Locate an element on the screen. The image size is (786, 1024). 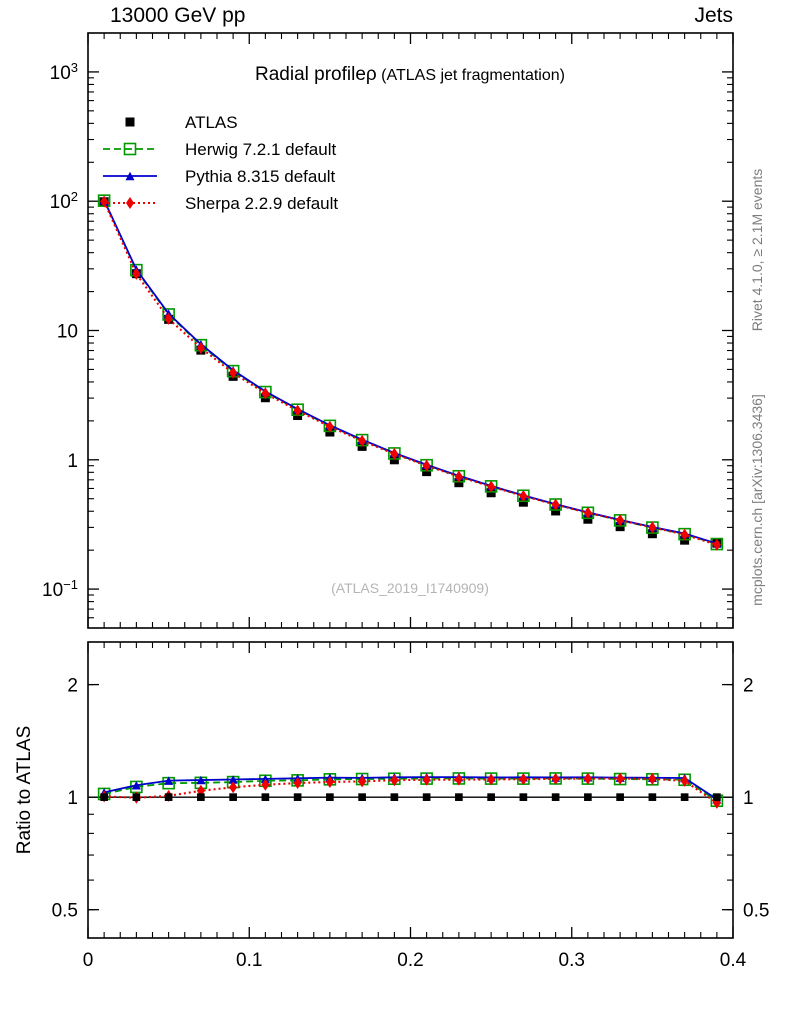
ratio-y-tick-label-1: 1 is located at coordinates (72, 798).